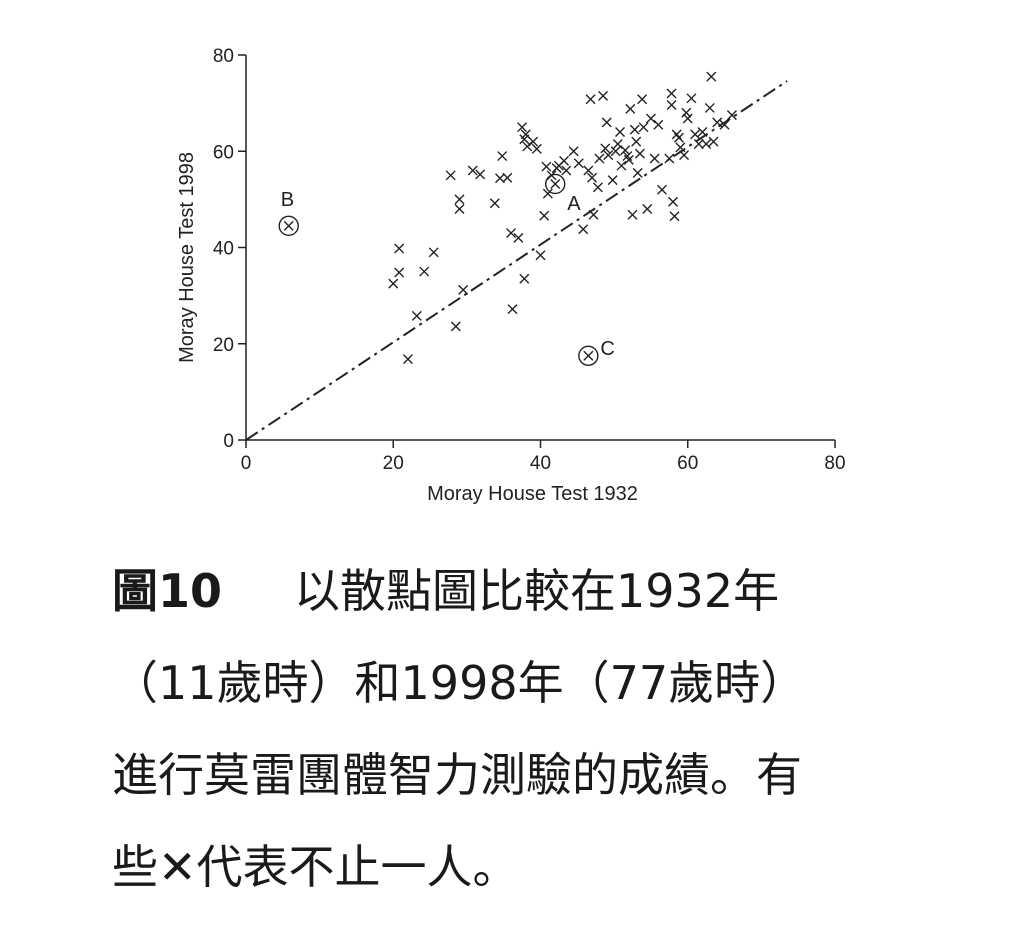 This screenshot has width=1024, height=929. Describe the element at coordinates (540, 463) in the screenshot. I see `x-tick-label: 40` at that location.